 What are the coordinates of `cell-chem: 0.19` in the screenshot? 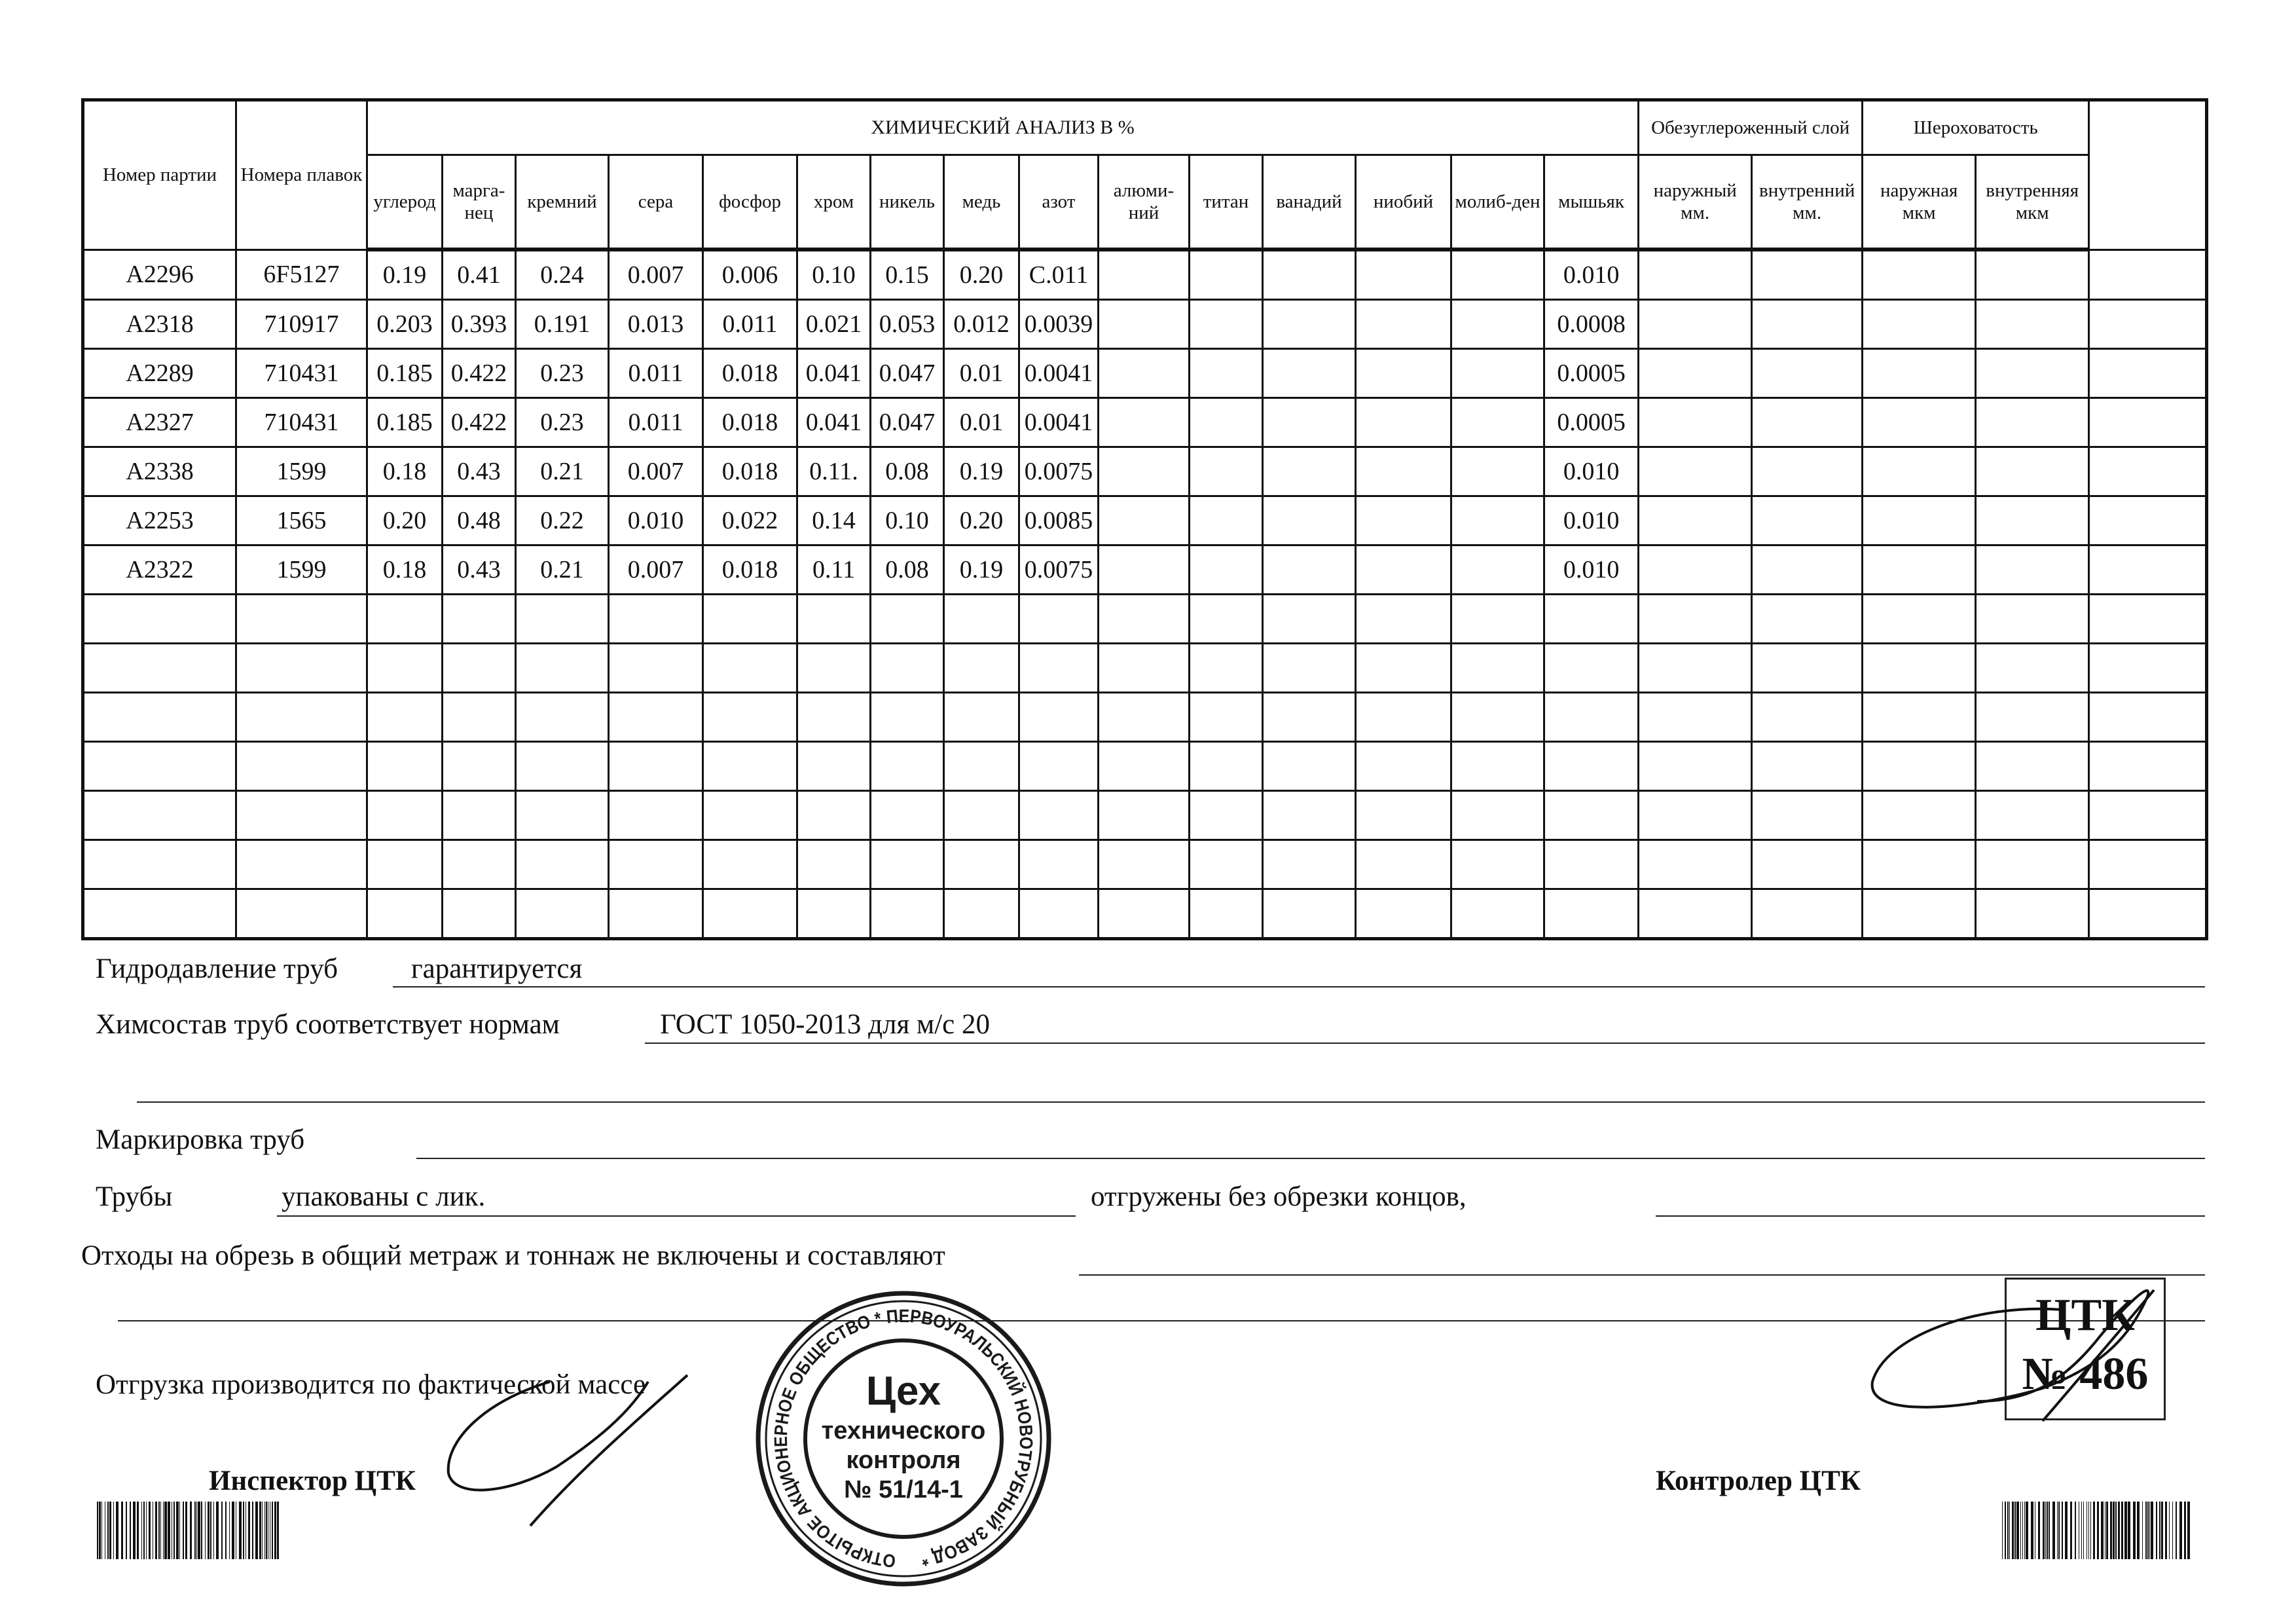 It's located at (981, 569).